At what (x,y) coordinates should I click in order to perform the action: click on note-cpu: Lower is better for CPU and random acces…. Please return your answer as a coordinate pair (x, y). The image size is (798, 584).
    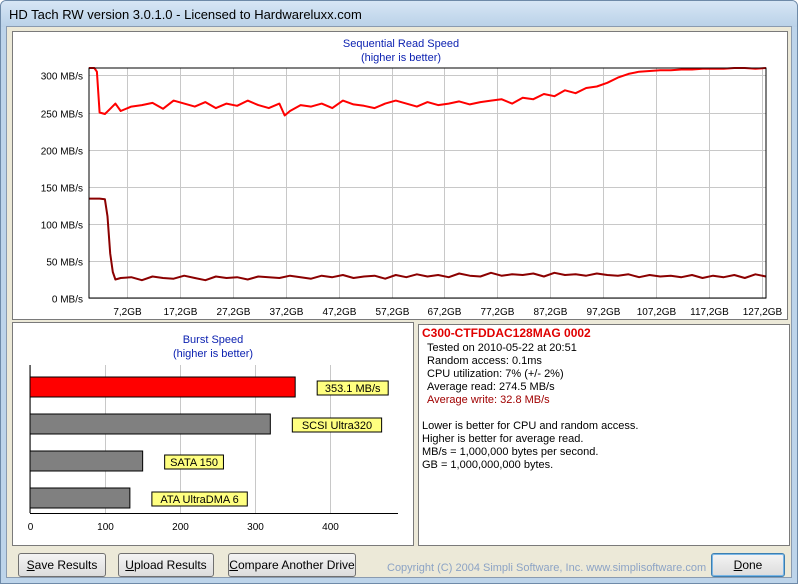
    Looking at the image, I should click on (530, 426).